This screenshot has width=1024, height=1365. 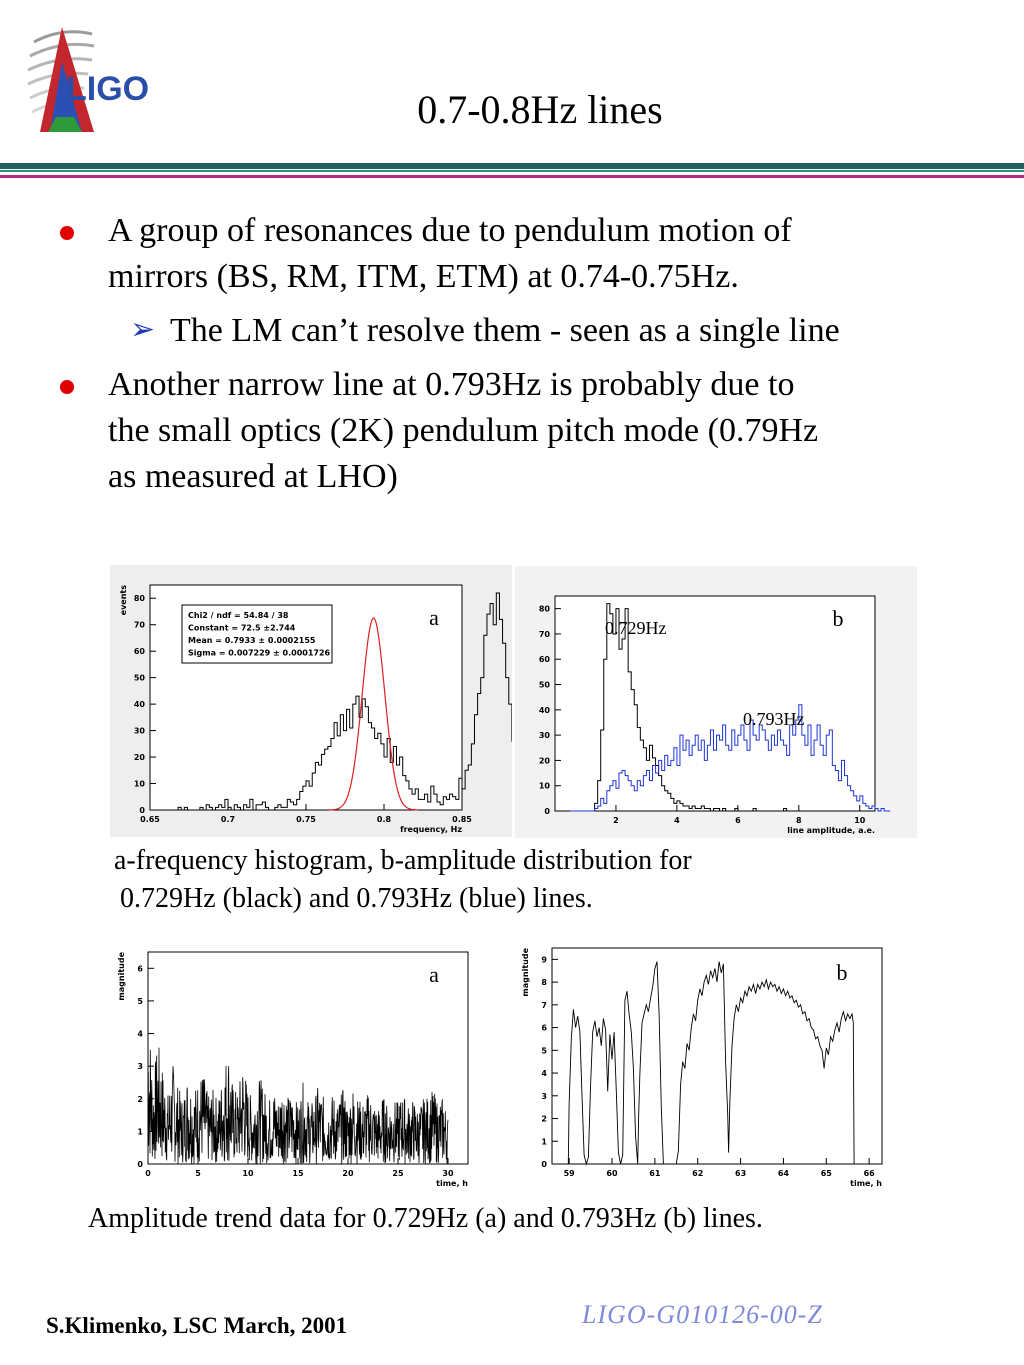 I want to click on x-axis-label: frequency, Hz, so click(x=431, y=829).